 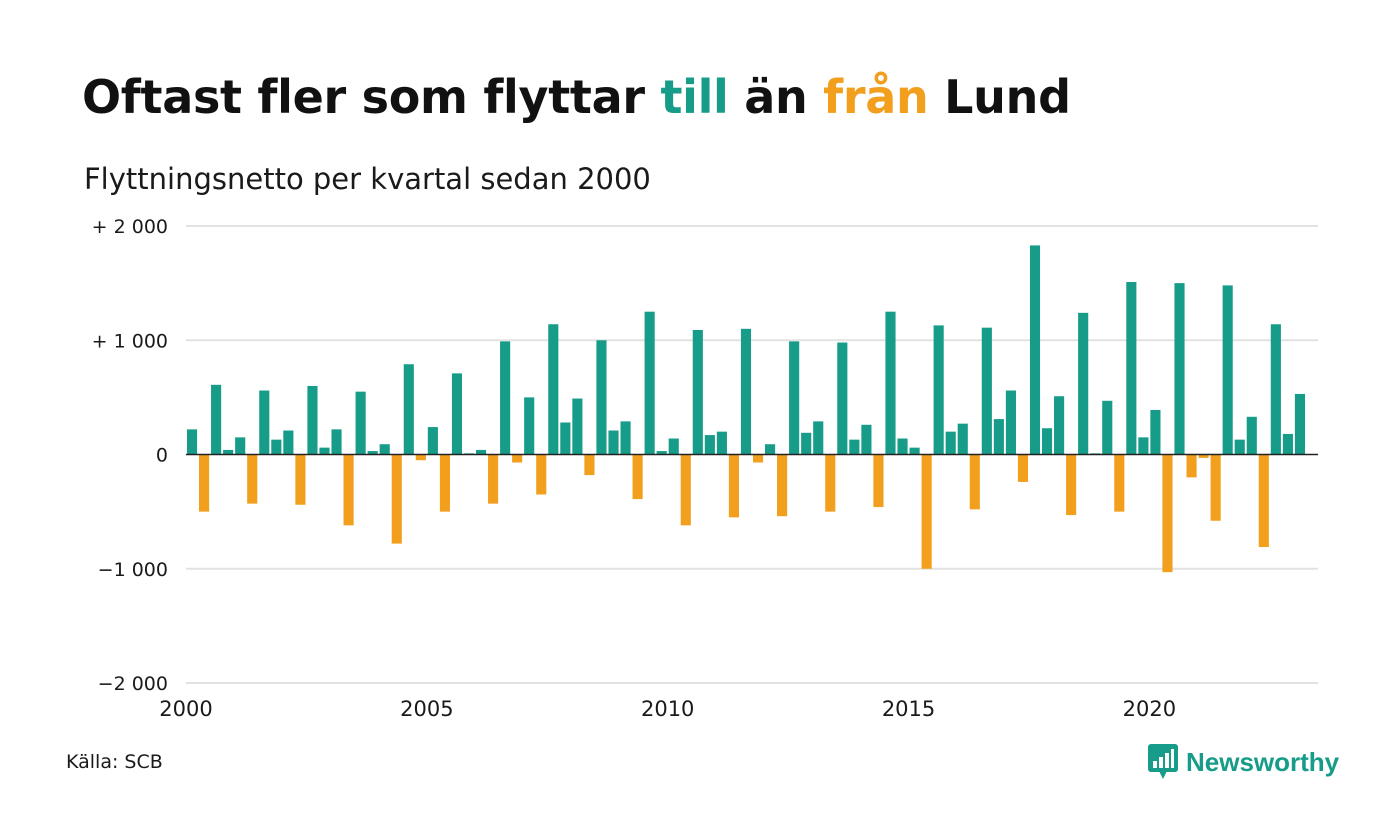 What do you see at coordinates (114, 762) in the screenshot?
I see `source-note: Källa: SCB` at bounding box center [114, 762].